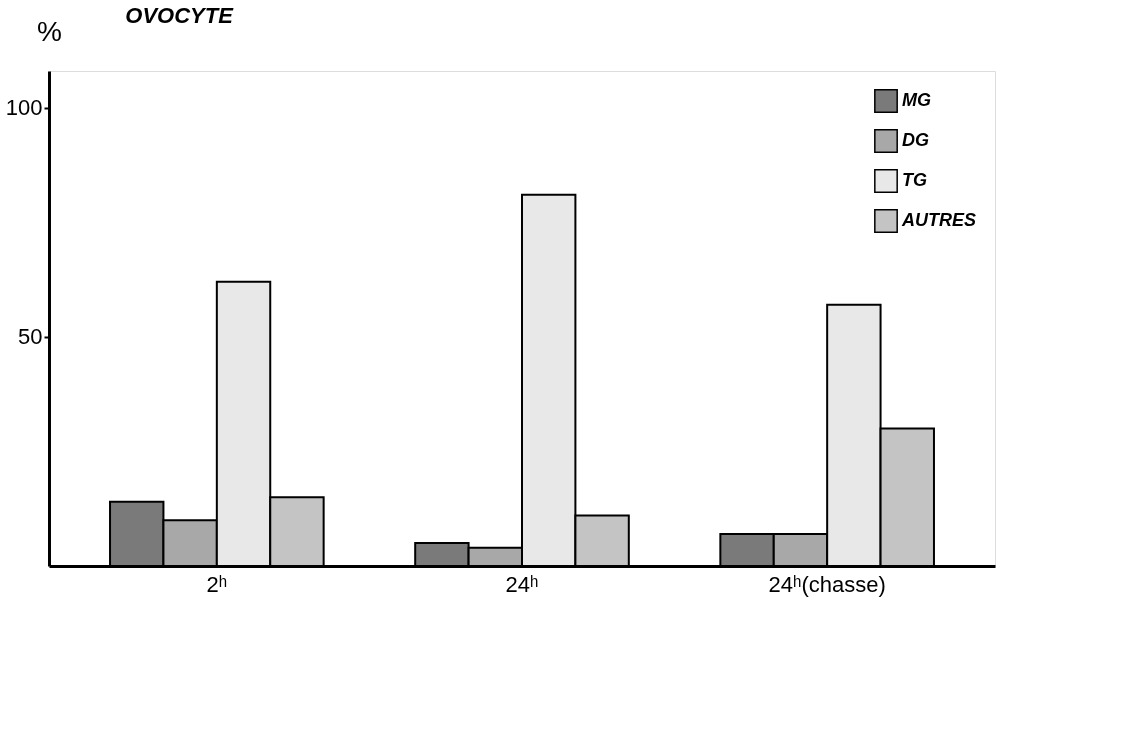  Describe the element at coordinates (180, 15) in the screenshot. I see `chart-title: OVOCYTE` at that location.